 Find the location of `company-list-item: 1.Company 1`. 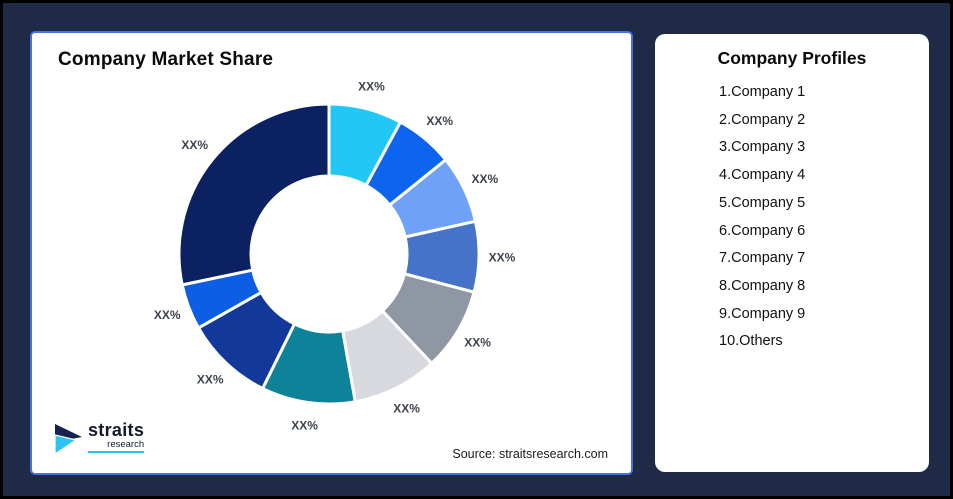

company-list-item: 1.Company 1 is located at coordinates (762, 92).